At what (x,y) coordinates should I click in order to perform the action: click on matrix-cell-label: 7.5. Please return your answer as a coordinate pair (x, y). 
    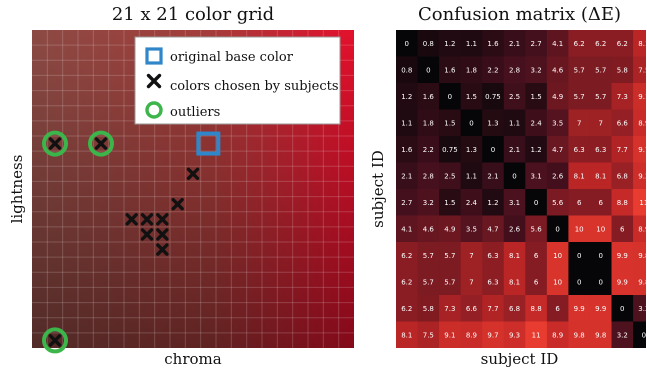
    Looking at the image, I should click on (642, 70).